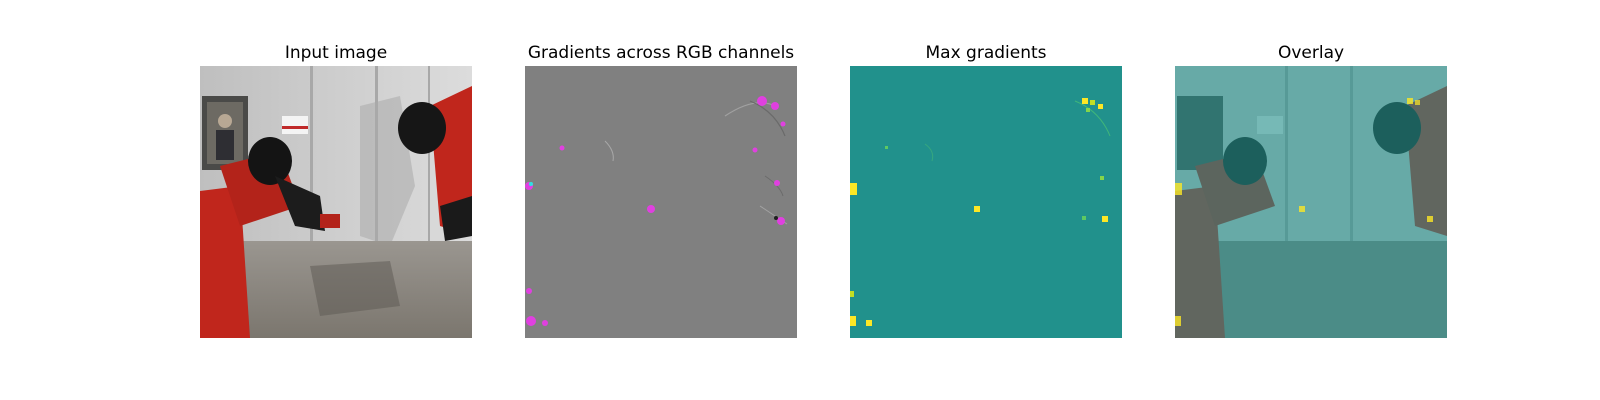  Describe the element at coordinates (986, 202) in the screenshot. I see `max-gradient-map` at that location.